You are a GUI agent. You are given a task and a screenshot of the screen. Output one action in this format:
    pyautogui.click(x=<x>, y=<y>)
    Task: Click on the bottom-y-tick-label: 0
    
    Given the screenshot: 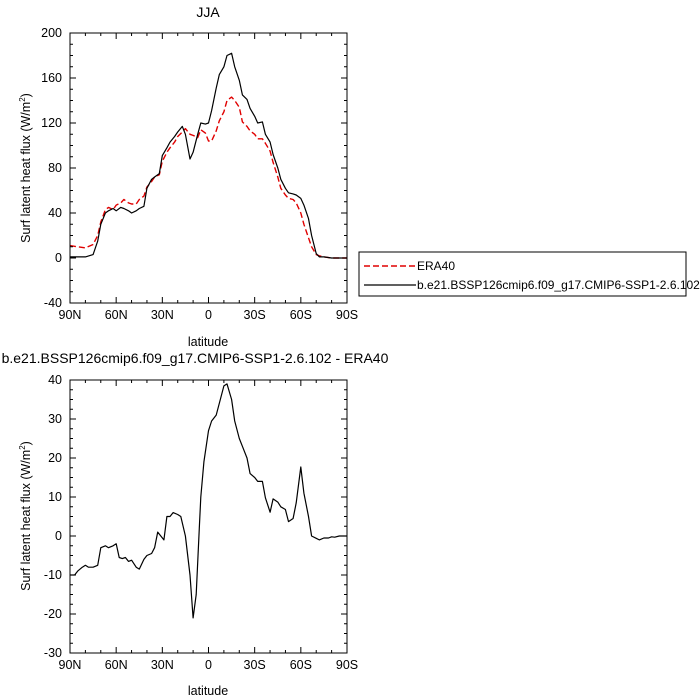 What is the action you would take?
    pyautogui.click(x=58, y=536)
    